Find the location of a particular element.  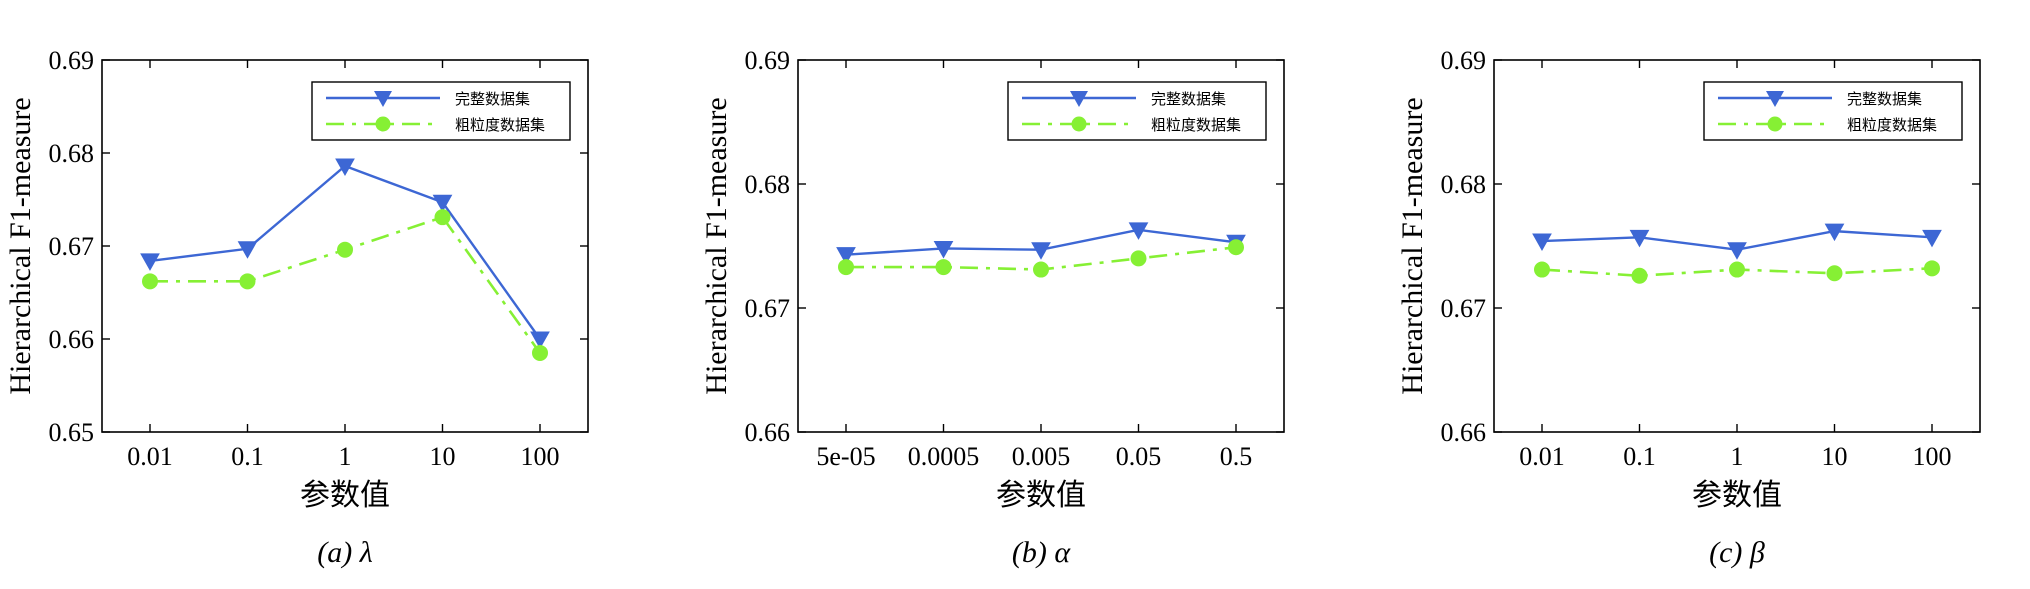

y-tick-label: 0.65 is located at coordinates (72, 432).